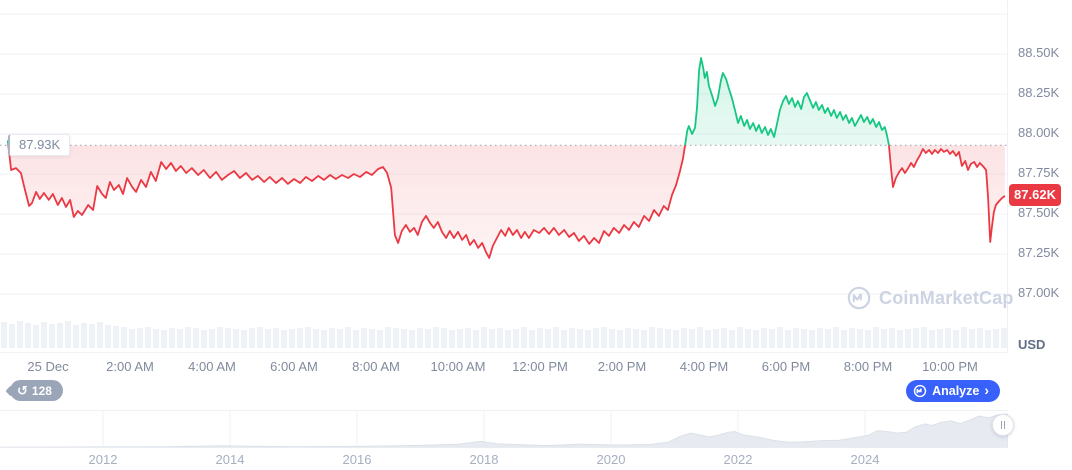  Describe the element at coordinates (294, 366) in the screenshot. I see `x-axis-label: 6:00 AM` at that location.